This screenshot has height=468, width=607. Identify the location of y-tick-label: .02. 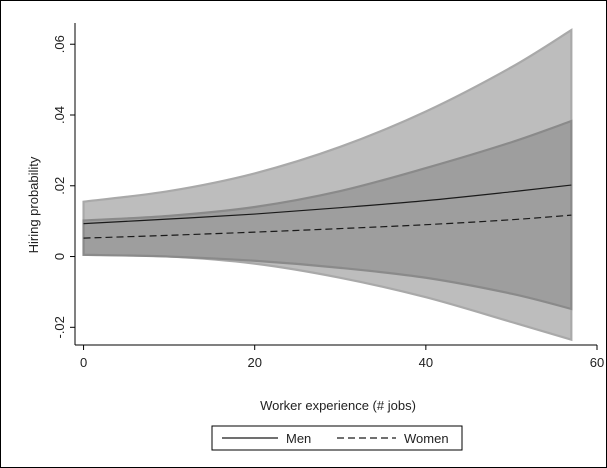
(59, 186).